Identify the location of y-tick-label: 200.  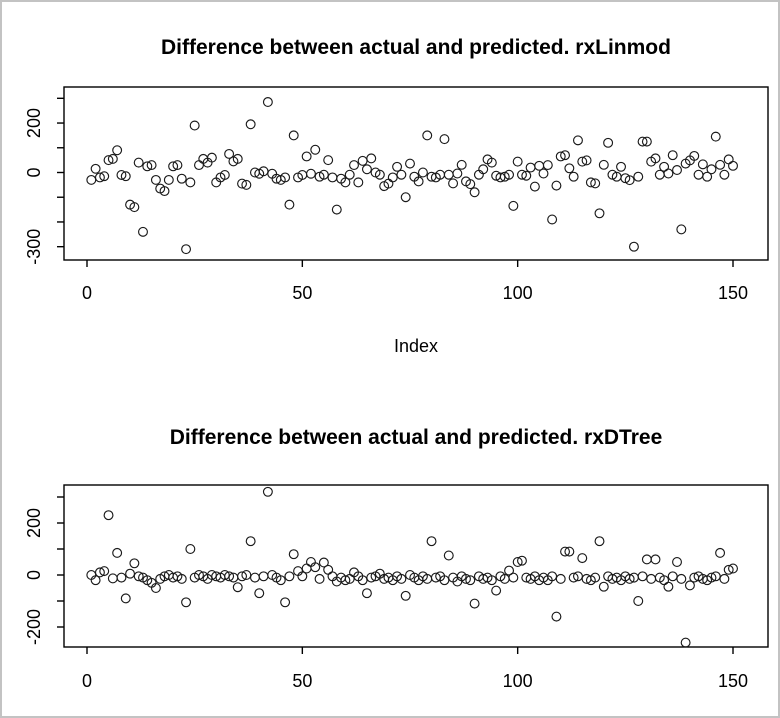
(34, 523).